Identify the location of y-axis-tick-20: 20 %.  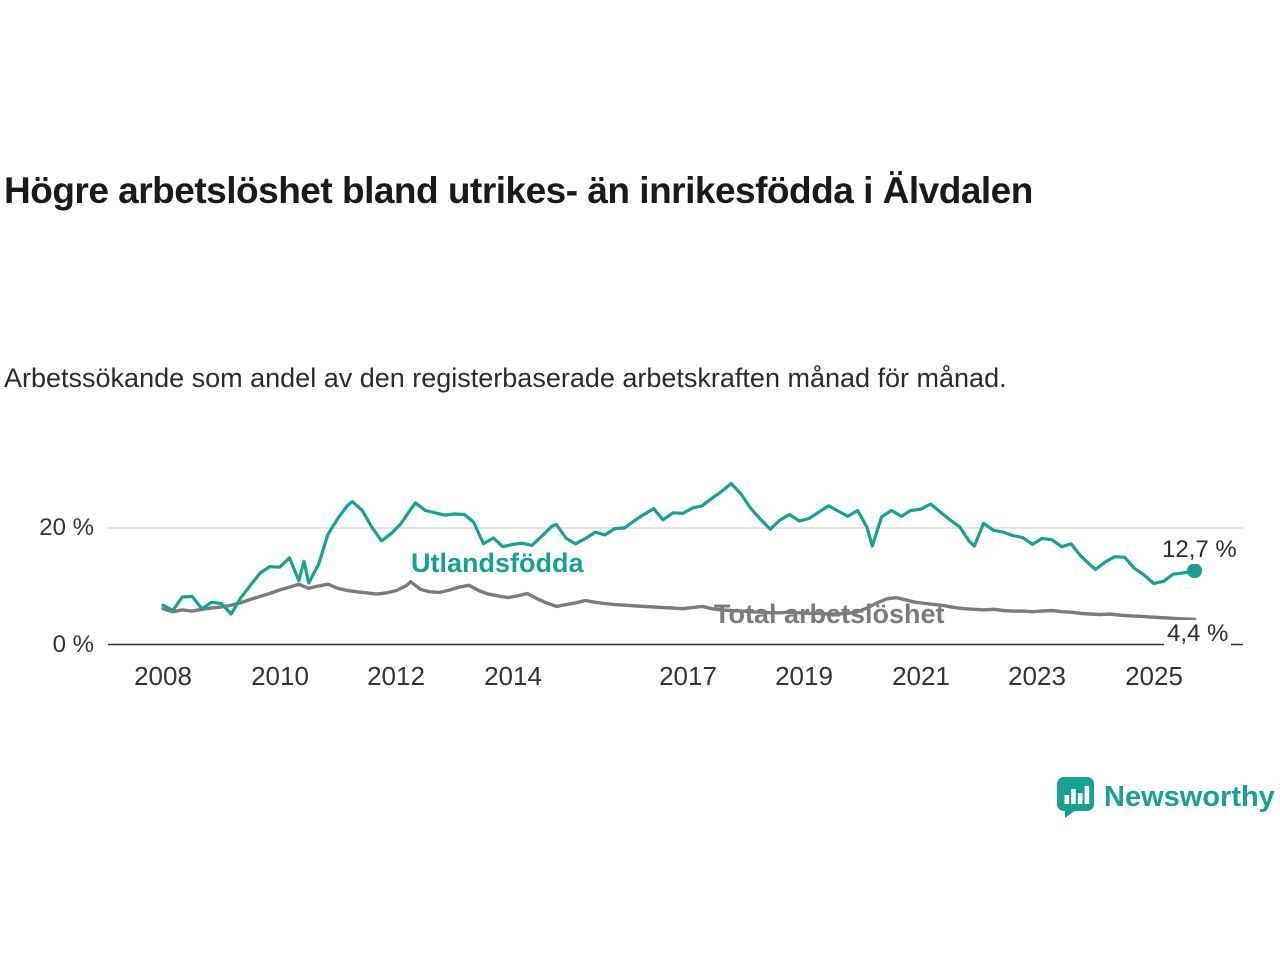
(66, 527).